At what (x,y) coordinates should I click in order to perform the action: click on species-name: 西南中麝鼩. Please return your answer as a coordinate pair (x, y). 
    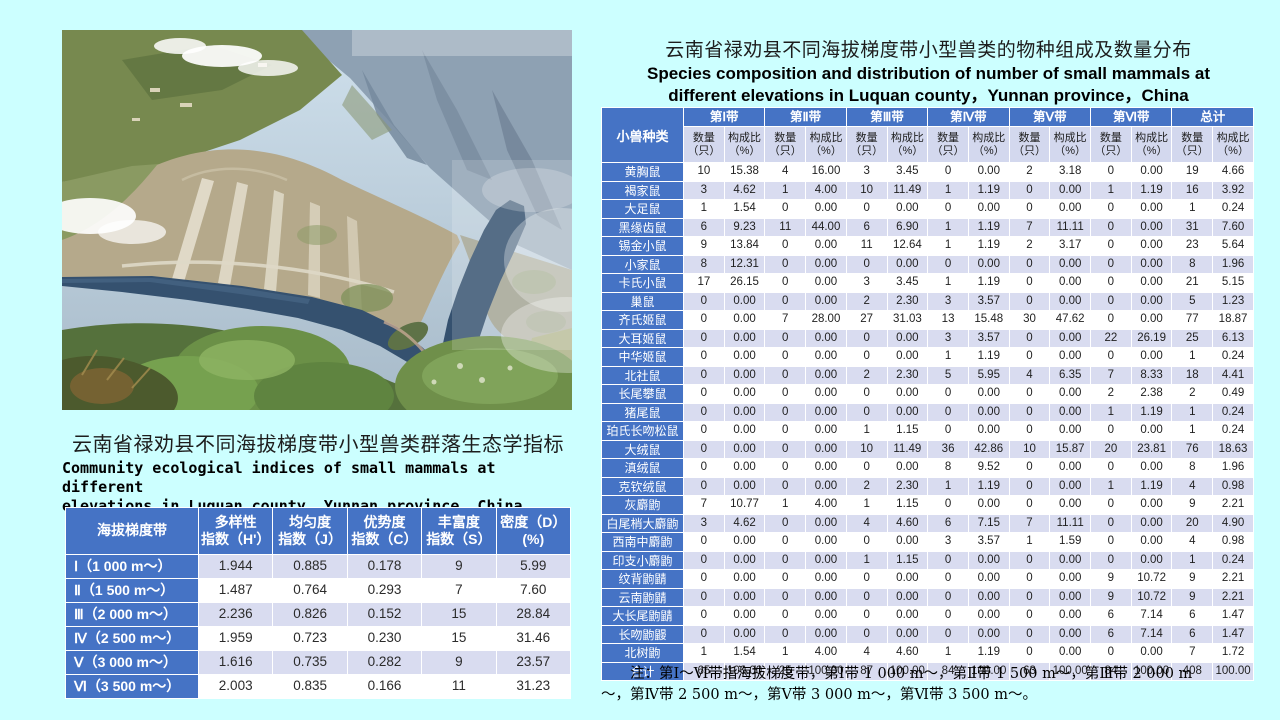
    Looking at the image, I should click on (642, 542).